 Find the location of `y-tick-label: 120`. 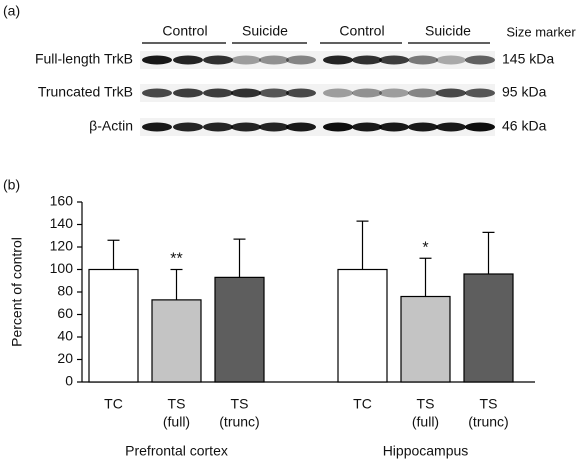

y-tick-label: 120 is located at coordinates (62, 246).